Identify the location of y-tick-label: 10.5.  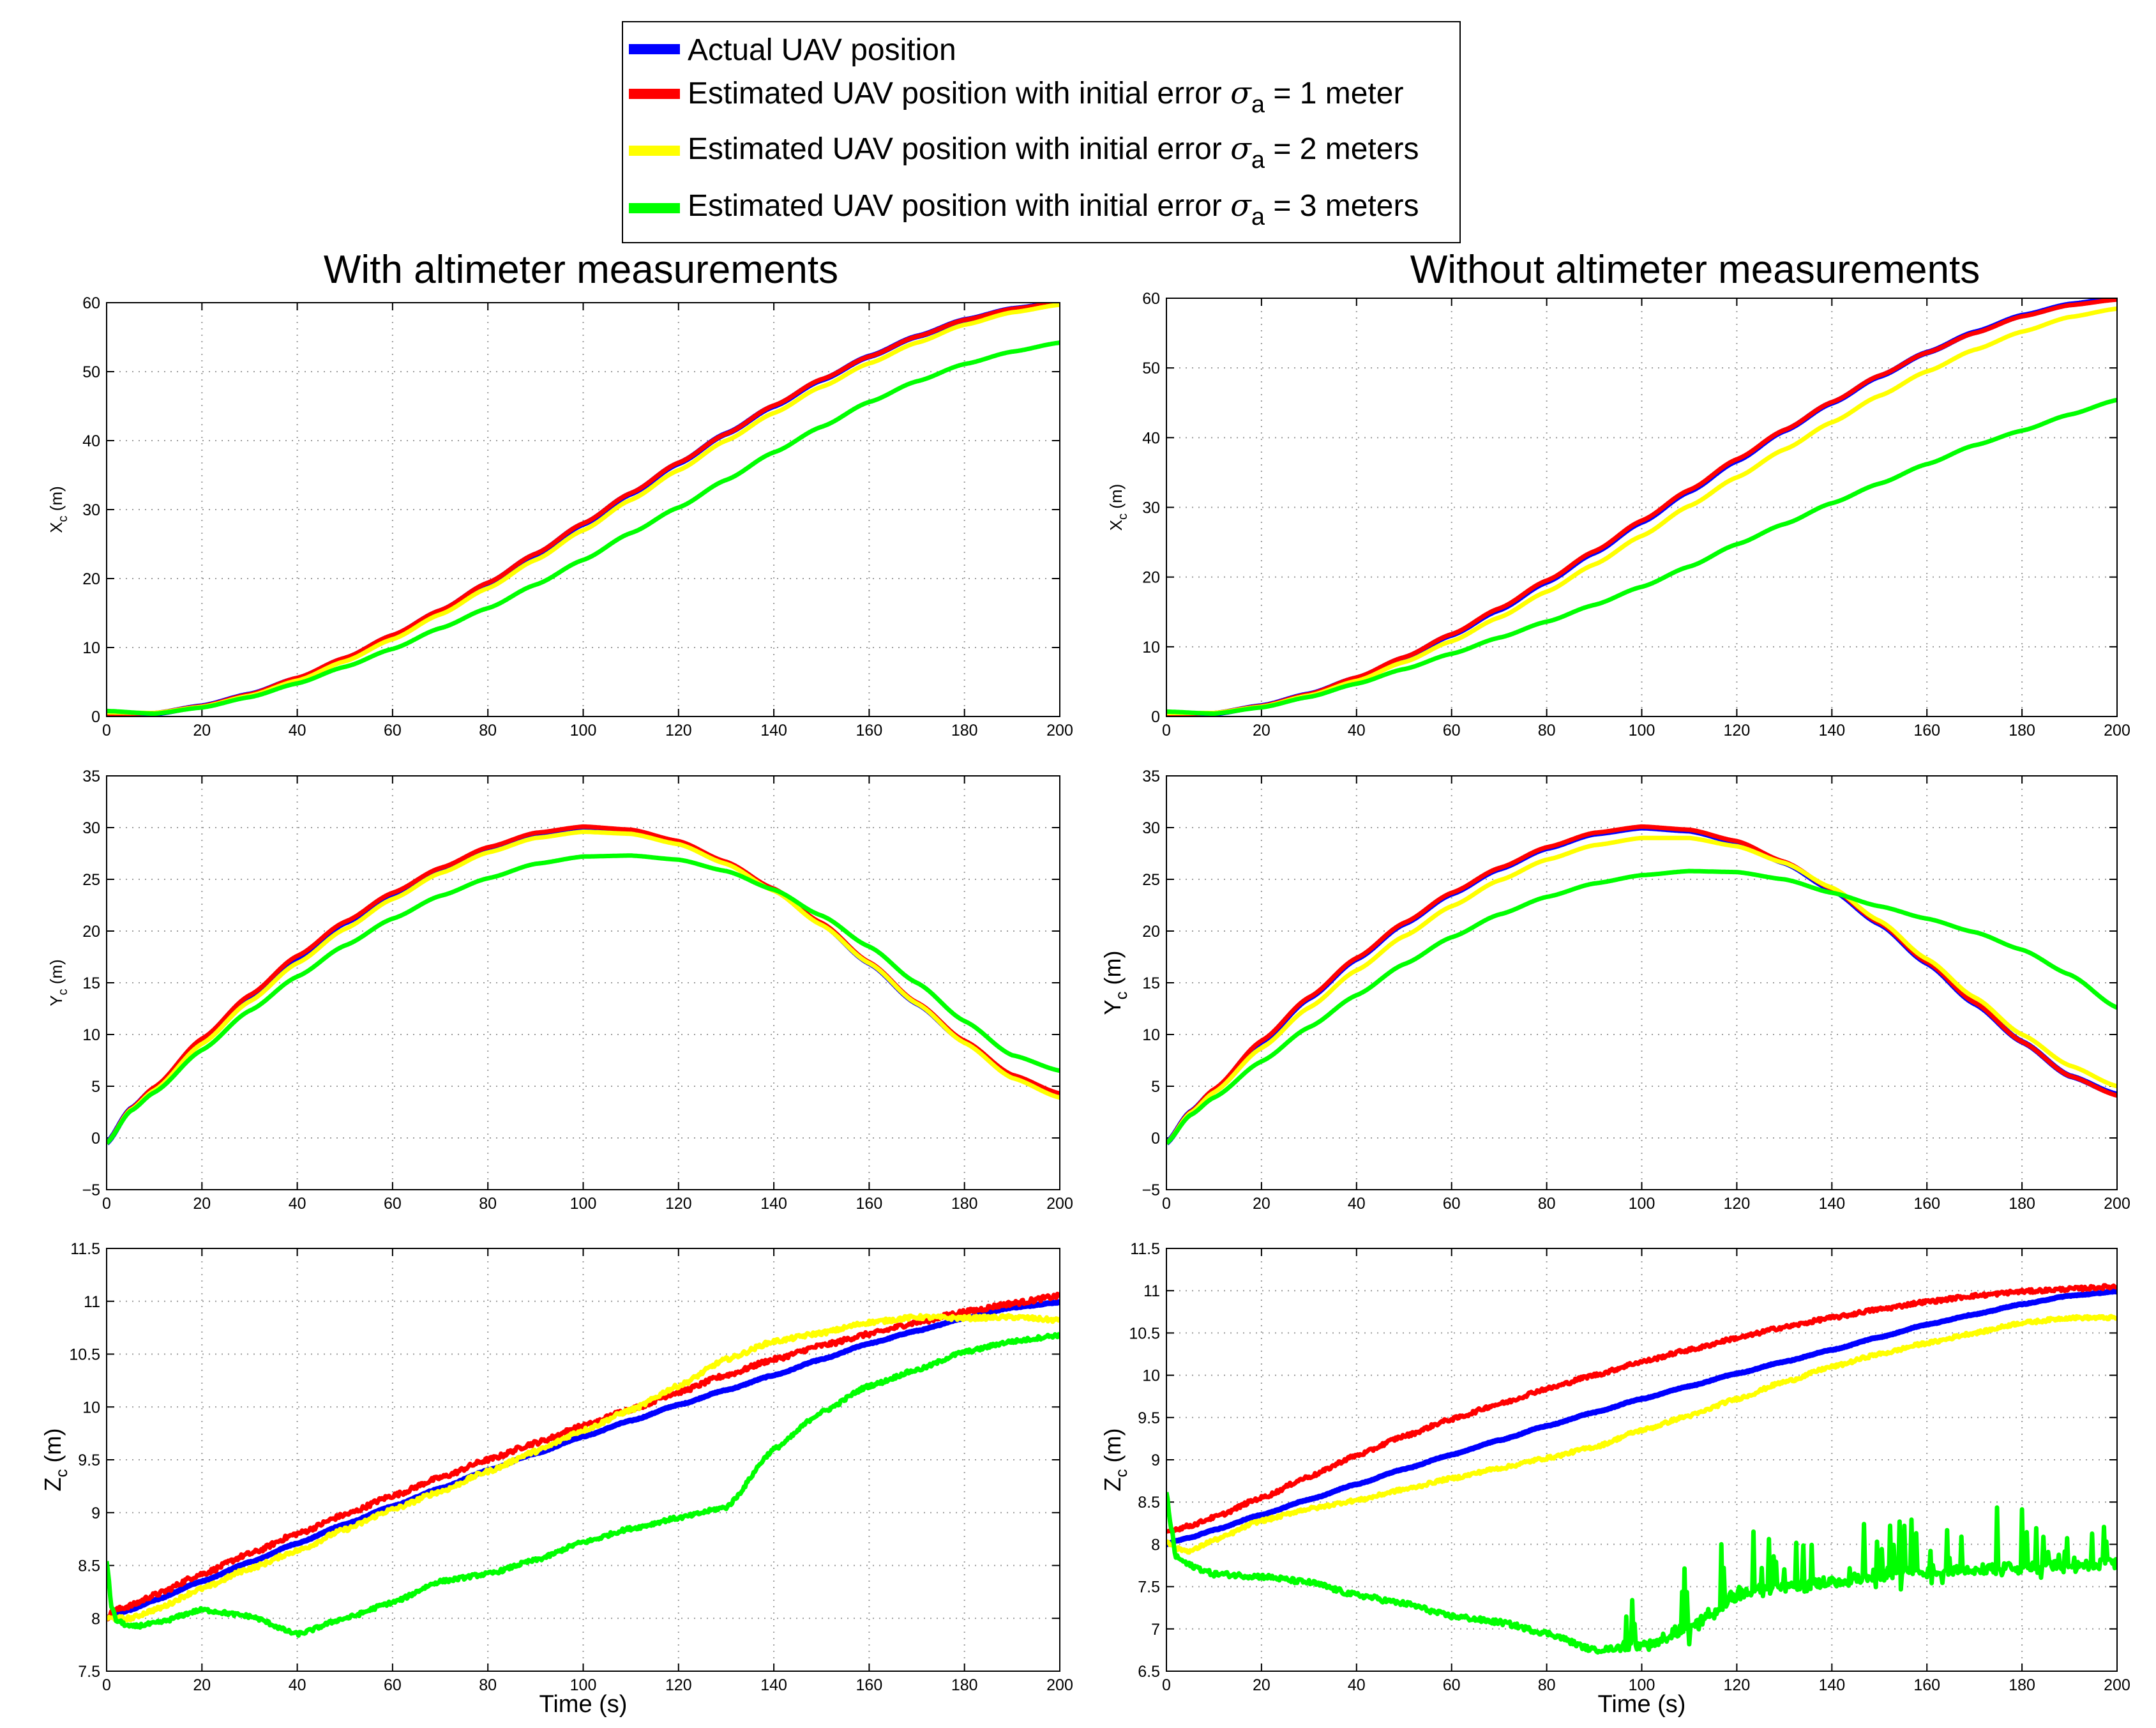
(84, 1355).